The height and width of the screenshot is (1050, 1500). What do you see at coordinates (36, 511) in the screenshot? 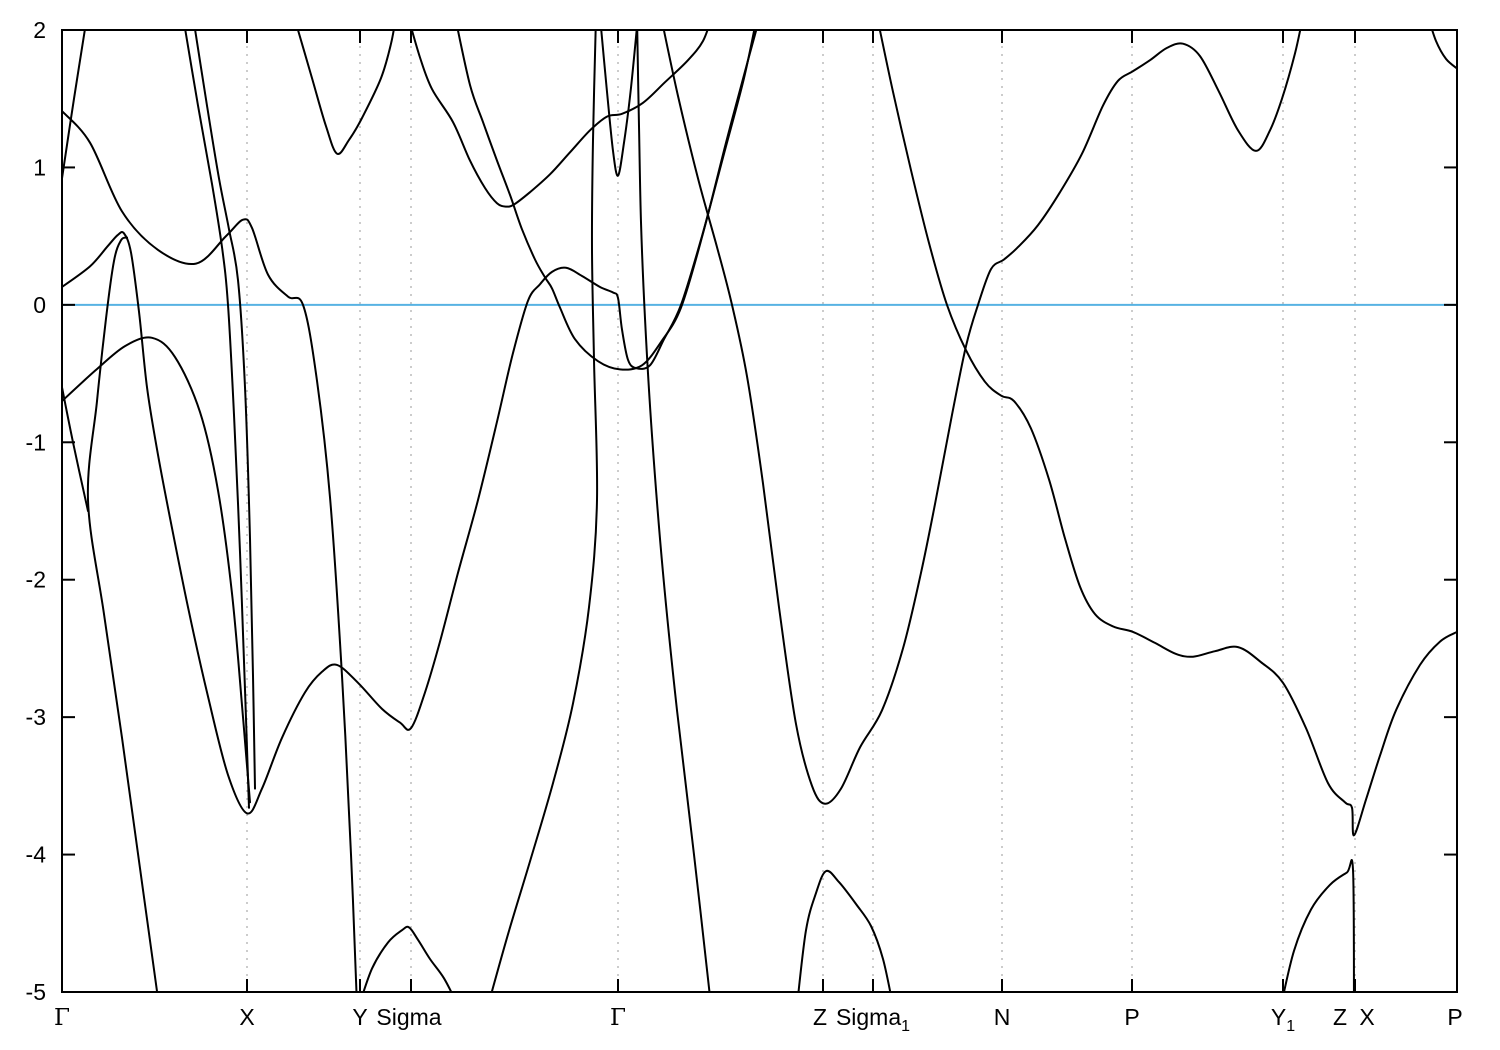
I see `y-axis-labels: 2 1 0 -1 -2 -3 -4 -5` at bounding box center [36, 511].